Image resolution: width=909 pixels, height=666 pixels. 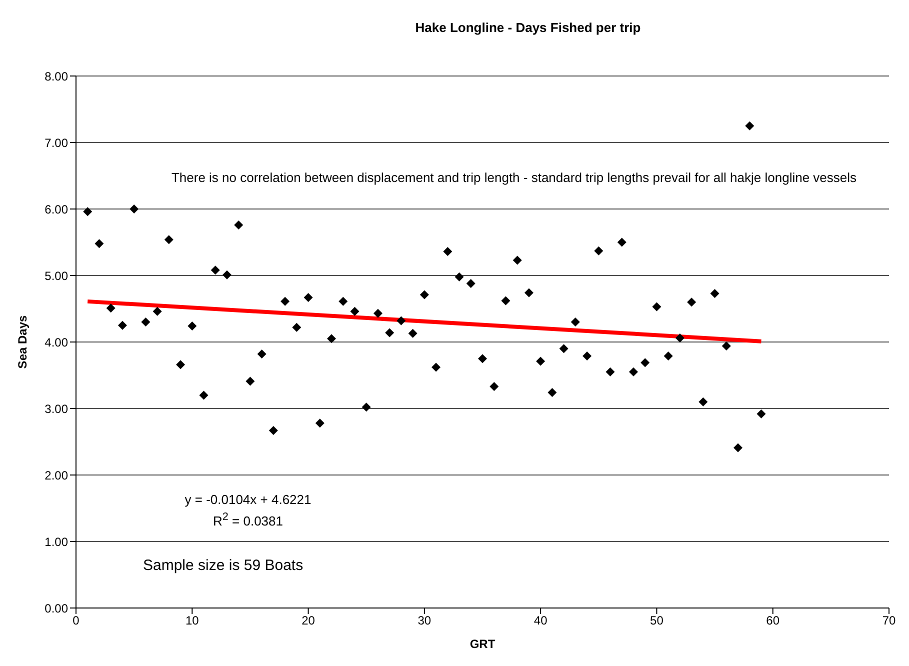 I want to click on annotation: R$^{2}$ = 0.0381, so click(x=248, y=520).